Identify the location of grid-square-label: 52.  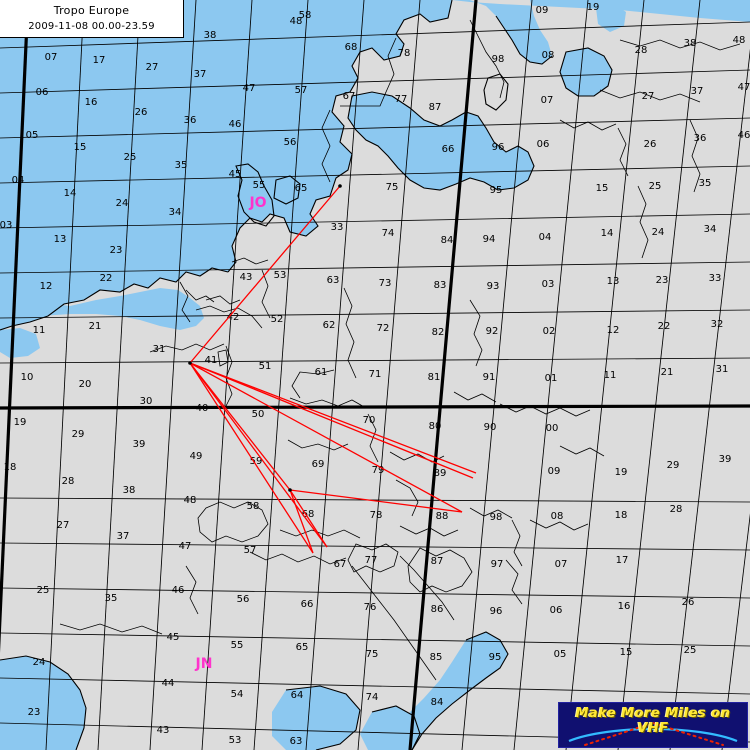
(277, 319).